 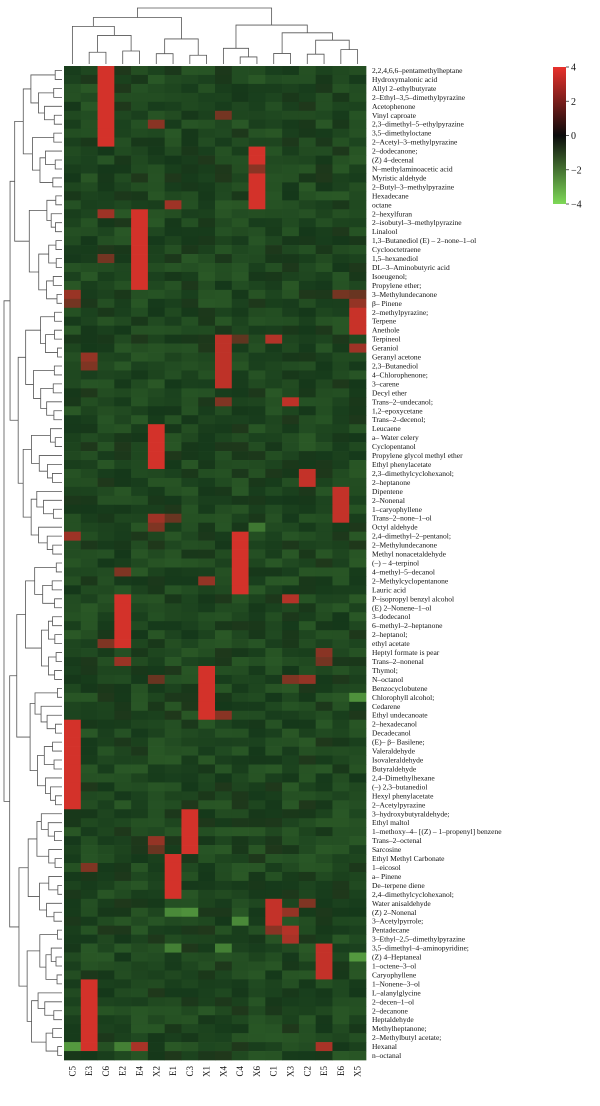 I want to click on column-label: E5, so click(x=324, y=1071).